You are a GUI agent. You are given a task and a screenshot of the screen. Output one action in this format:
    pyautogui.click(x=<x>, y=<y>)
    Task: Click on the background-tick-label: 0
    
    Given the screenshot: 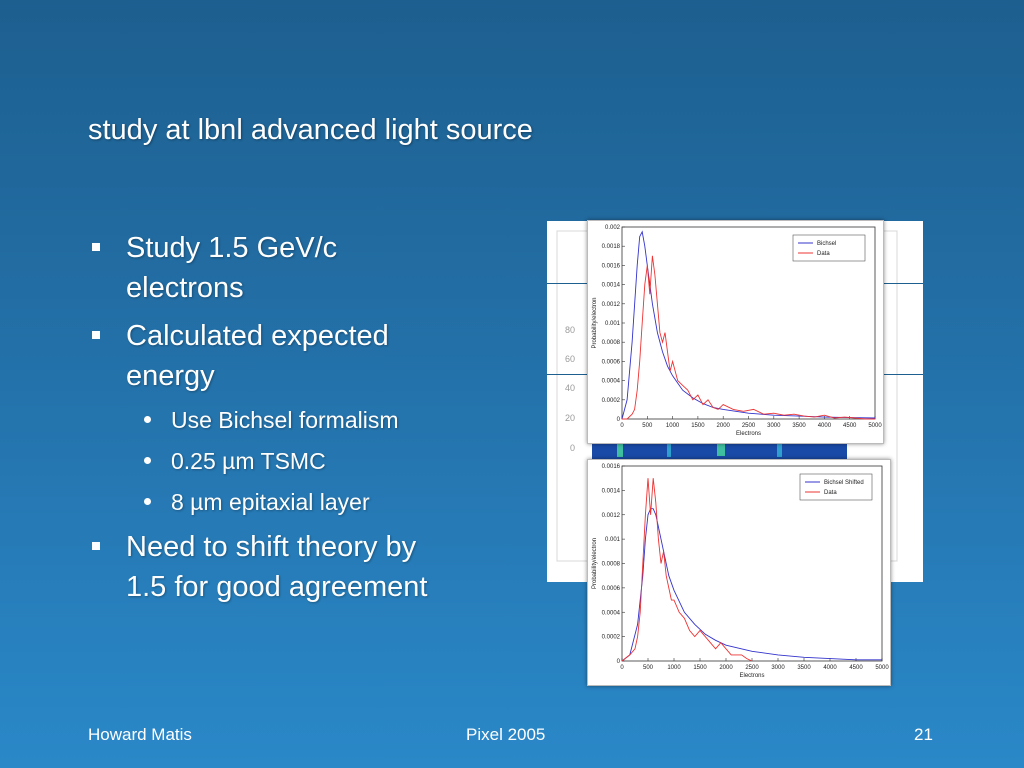 What is the action you would take?
    pyautogui.click(x=572, y=448)
    